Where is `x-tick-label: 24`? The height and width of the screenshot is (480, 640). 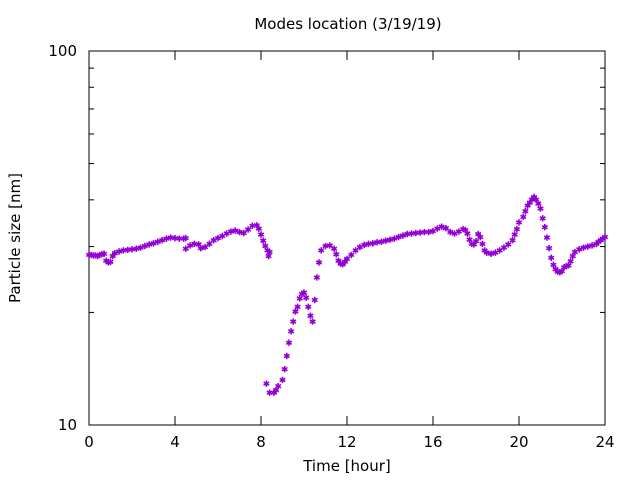 x-tick-label: 24 is located at coordinates (604, 442).